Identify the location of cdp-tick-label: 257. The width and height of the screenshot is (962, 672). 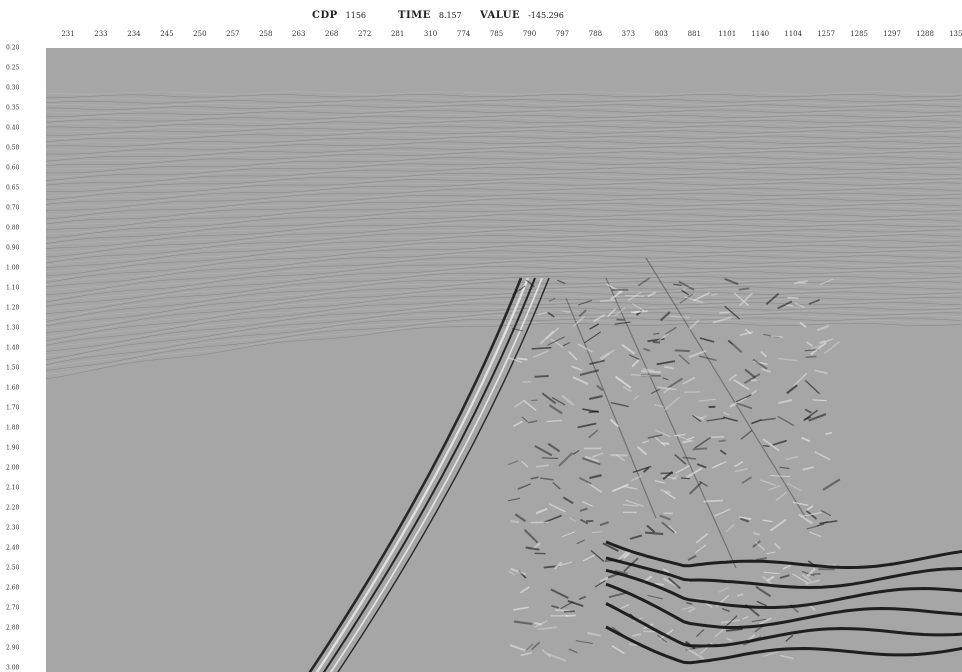
(233, 34).